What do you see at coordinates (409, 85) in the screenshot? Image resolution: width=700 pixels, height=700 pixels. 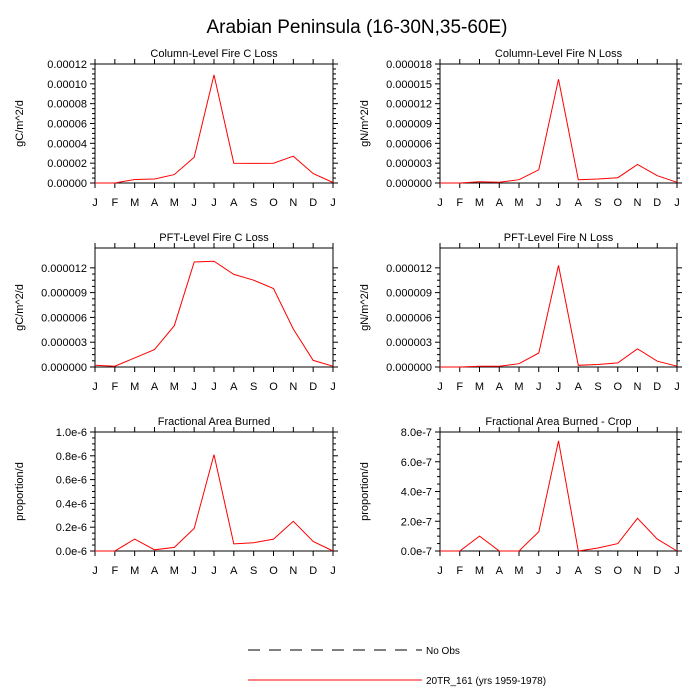 I see `y-tick-label: 0.000015` at bounding box center [409, 85].